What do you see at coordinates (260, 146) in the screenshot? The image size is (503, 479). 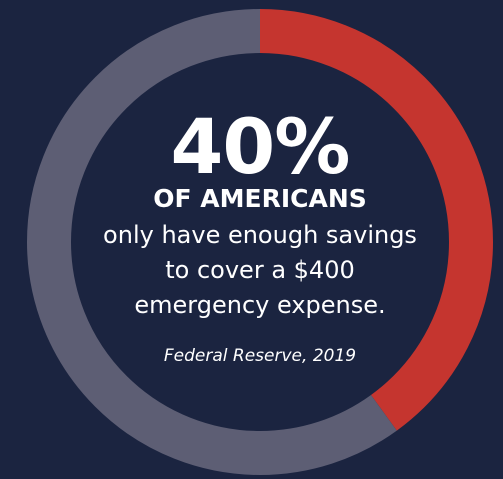 I see `percent-value: 40%` at bounding box center [260, 146].